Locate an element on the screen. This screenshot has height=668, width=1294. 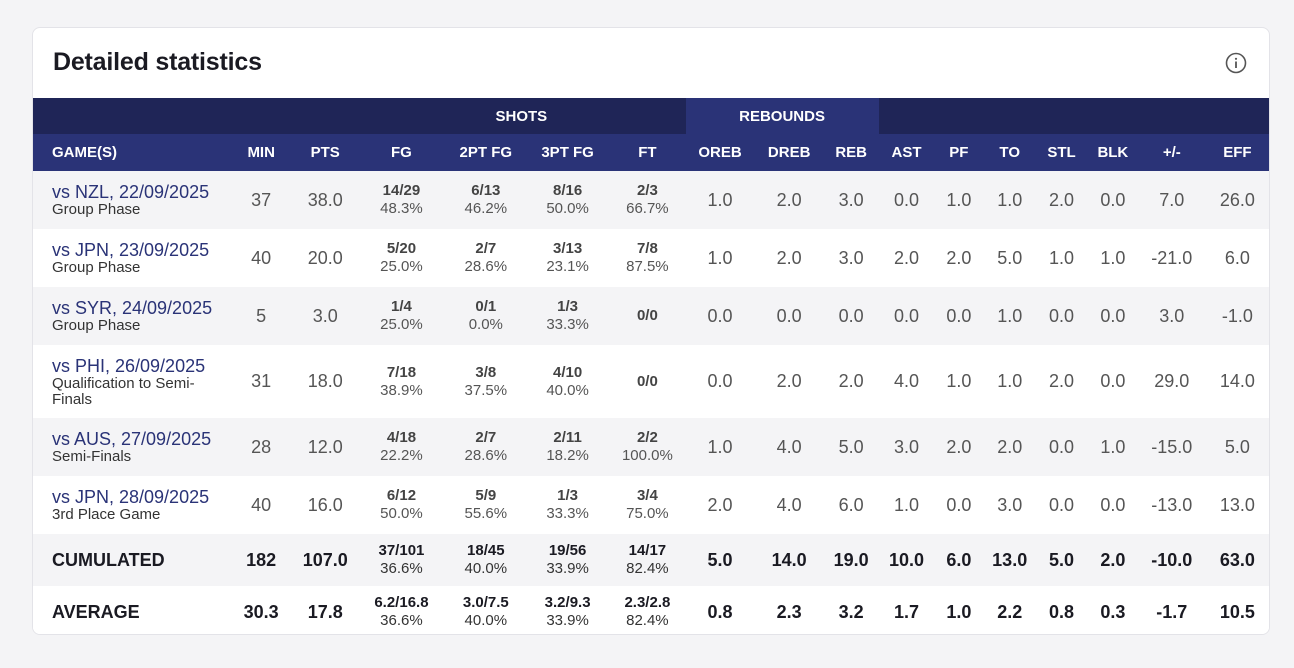
column-header-oreb: OREB is located at coordinates (720, 152).